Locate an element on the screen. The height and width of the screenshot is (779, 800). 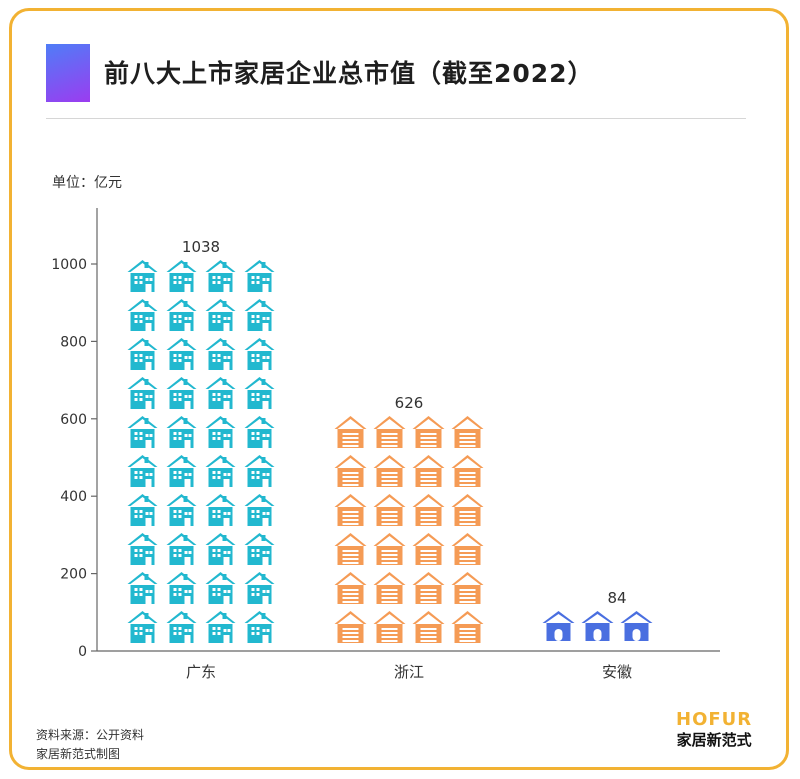
x-tick-label: 浙江 is located at coordinates (409, 672).